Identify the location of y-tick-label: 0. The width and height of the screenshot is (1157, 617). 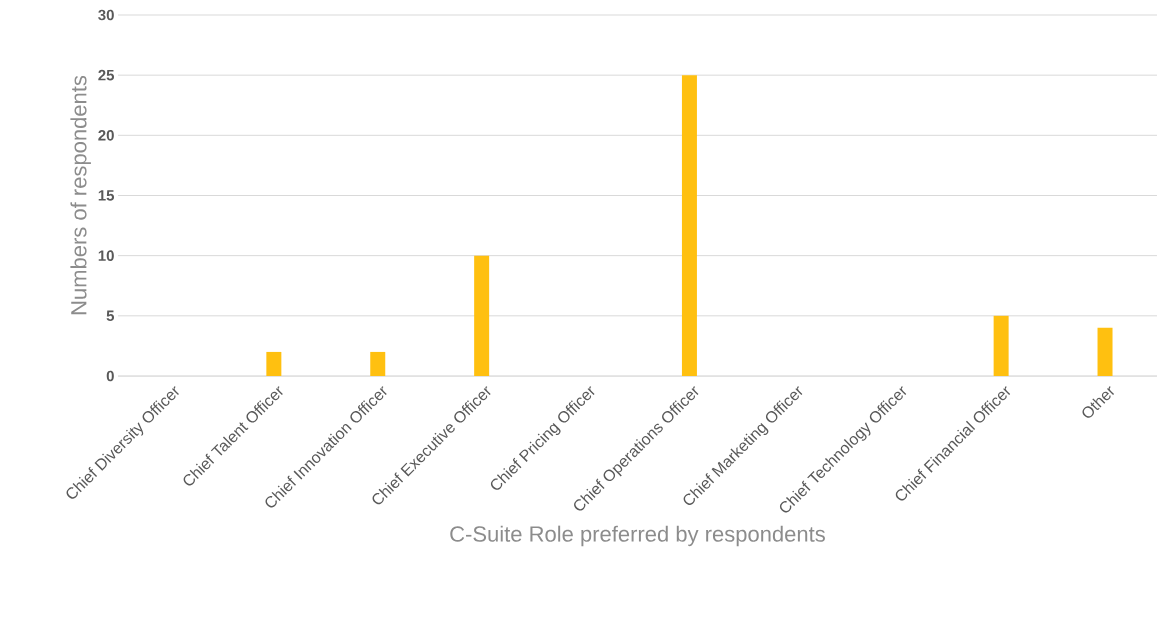
(110, 376).